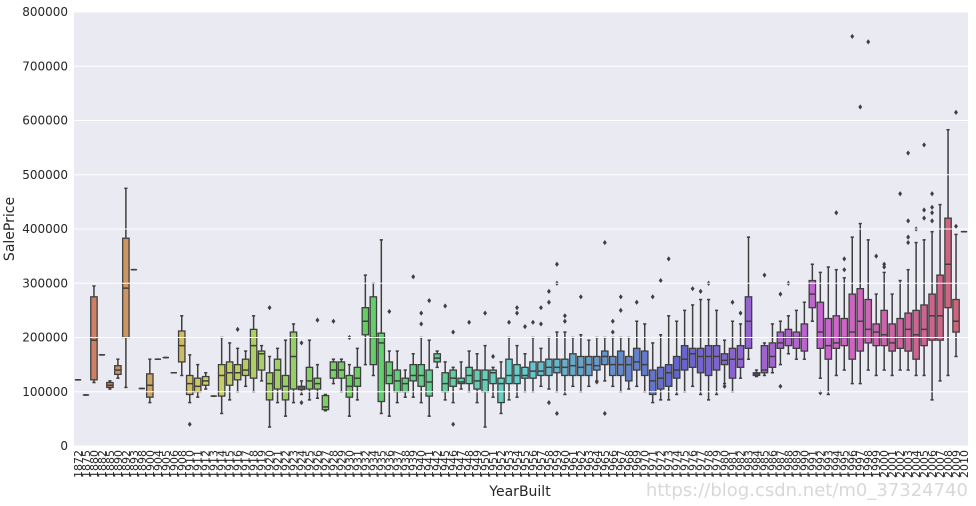 This screenshot has width=976, height=506. What do you see at coordinates (294, 464) in the screenshot?
I see `x-tick-label: 1923` at bounding box center [294, 464].